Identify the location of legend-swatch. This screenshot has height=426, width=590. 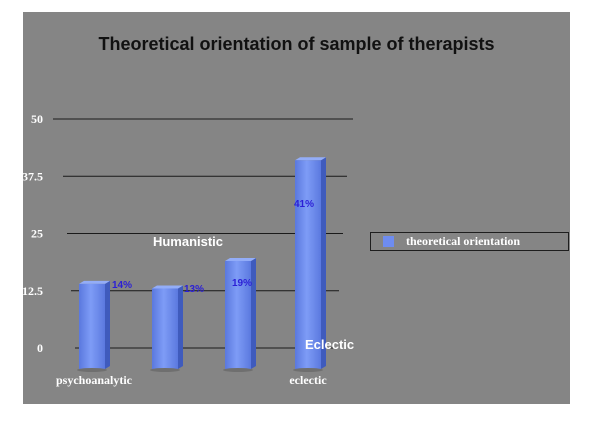
(388, 241).